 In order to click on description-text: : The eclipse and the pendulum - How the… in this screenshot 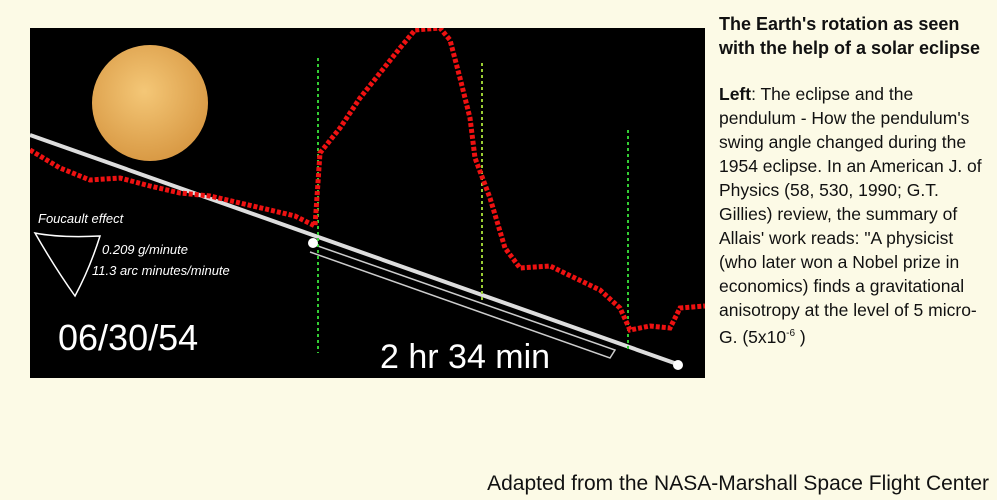, I will do `click(850, 215)`.